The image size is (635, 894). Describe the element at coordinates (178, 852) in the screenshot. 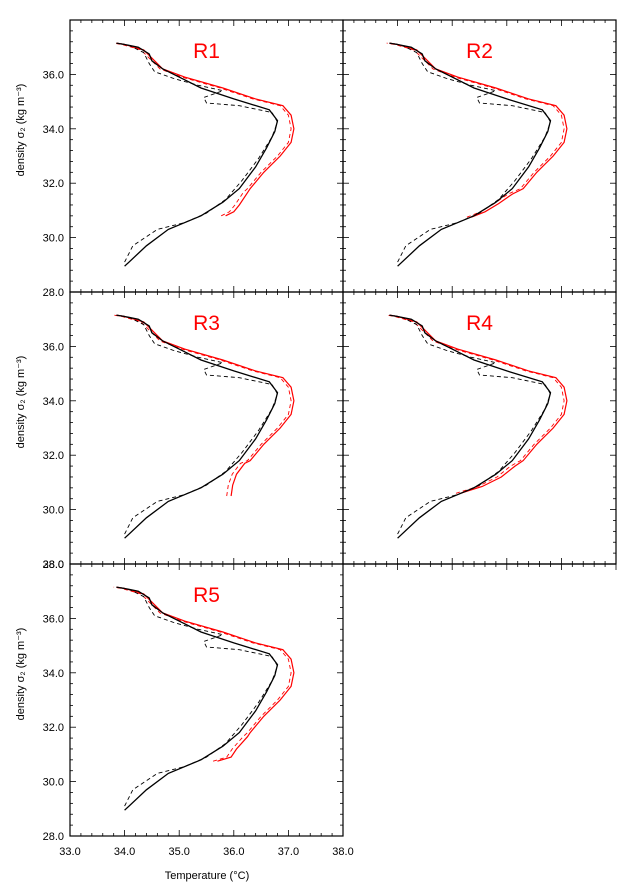

I see `x-tick-label: 35.0` at that location.